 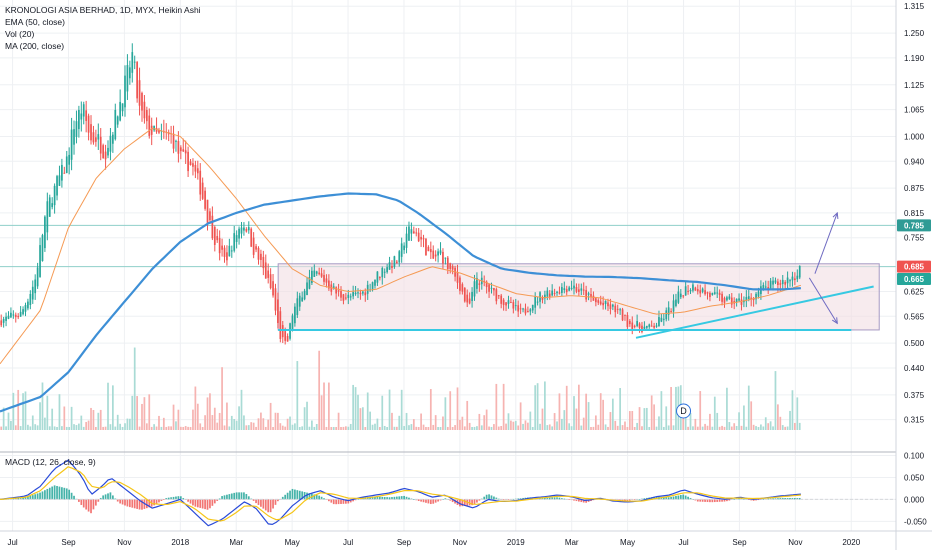 What do you see at coordinates (683, 542) in the screenshot?
I see `time-tick-label: Jul` at bounding box center [683, 542].